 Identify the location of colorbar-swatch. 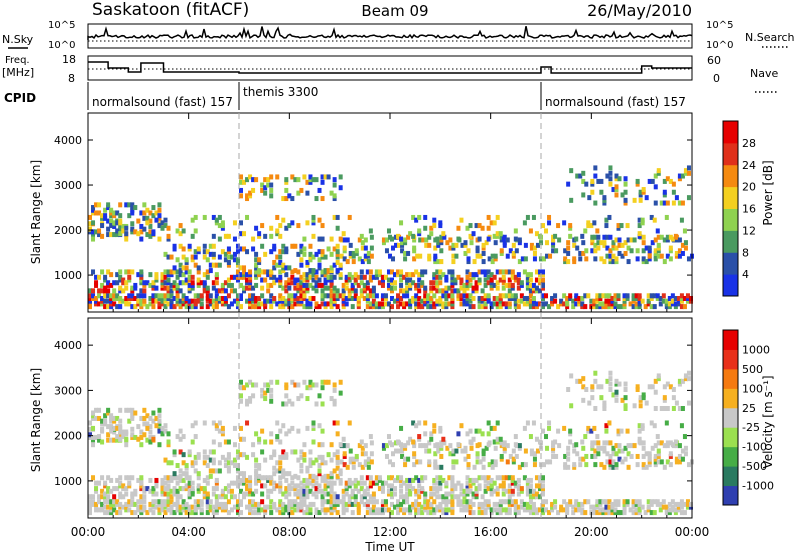
(730, 417).